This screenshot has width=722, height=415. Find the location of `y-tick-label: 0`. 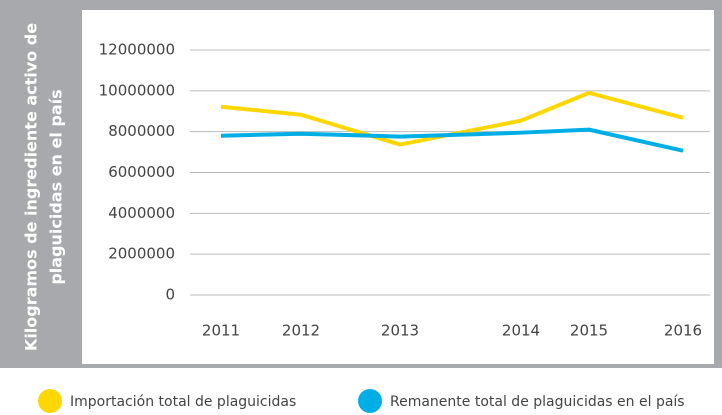

y-tick-label: 0 is located at coordinates (170, 295).